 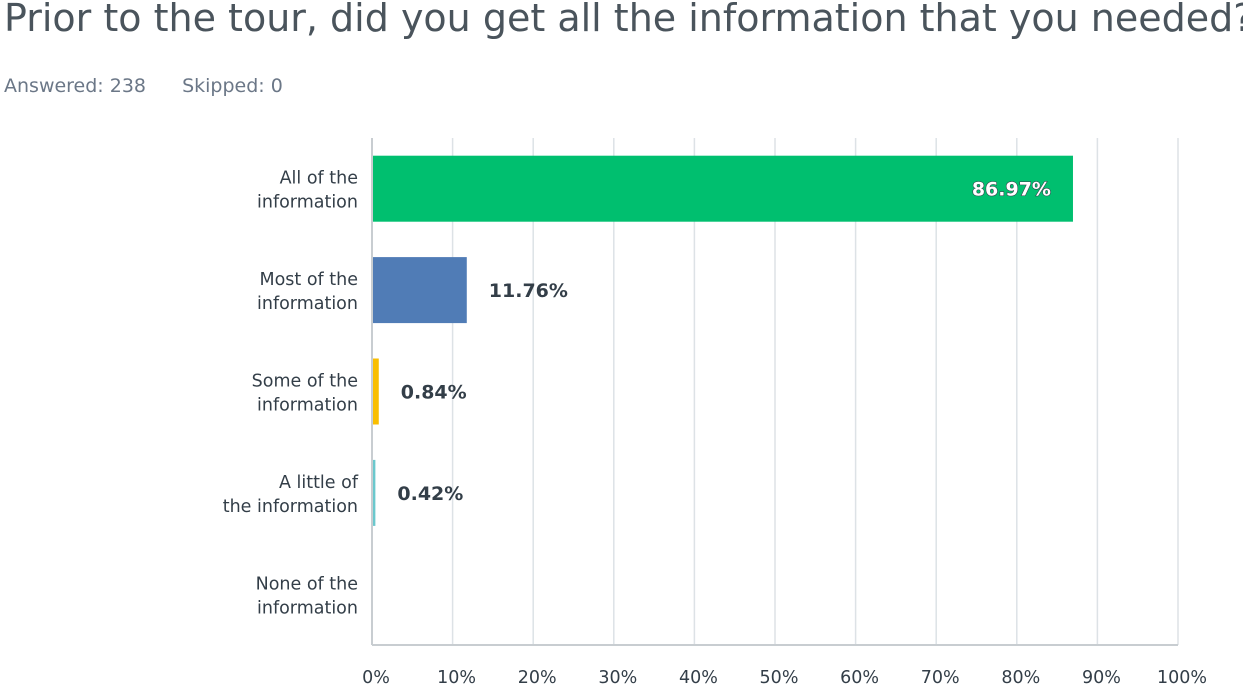 What do you see at coordinates (75, 86) in the screenshot?
I see `answered-count: Answered: 238` at bounding box center [75, 86].